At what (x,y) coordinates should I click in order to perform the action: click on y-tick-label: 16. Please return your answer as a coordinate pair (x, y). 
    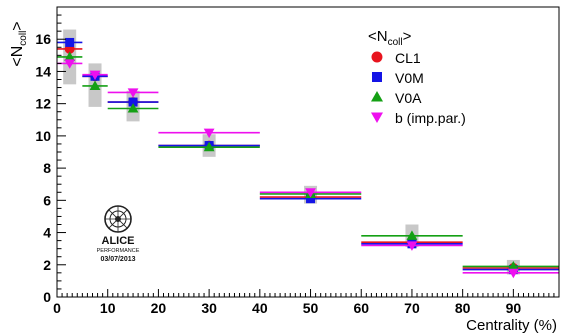
    Looking at the image, I should click on (43, 39).